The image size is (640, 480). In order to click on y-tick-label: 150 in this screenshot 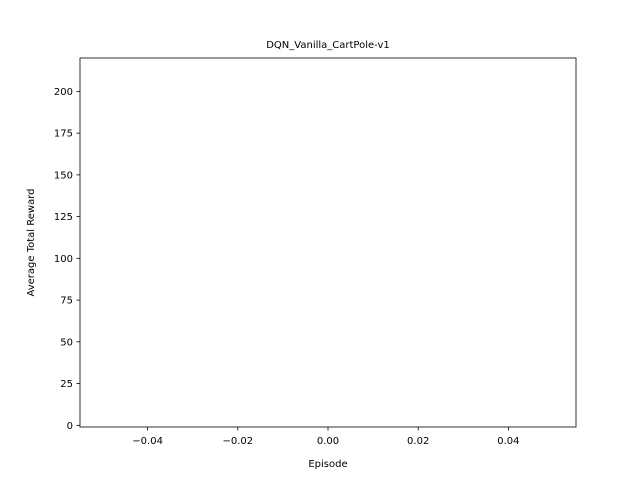, I will do `click(63, 175)`.